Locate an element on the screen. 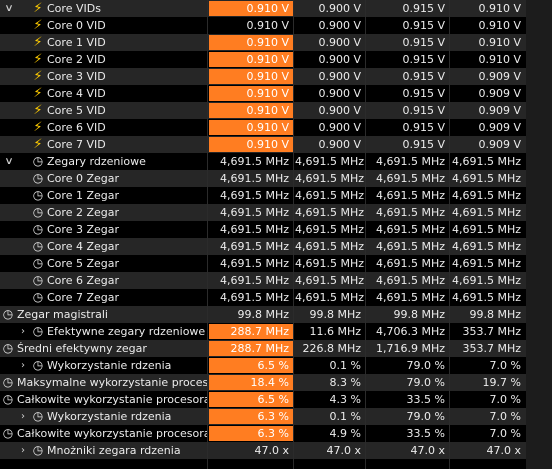 Image resolution: width=552 pixels, height=469 pixels. sensor-name-cell: ⚡ Core 1 VID is located at coordinates (103, 42).